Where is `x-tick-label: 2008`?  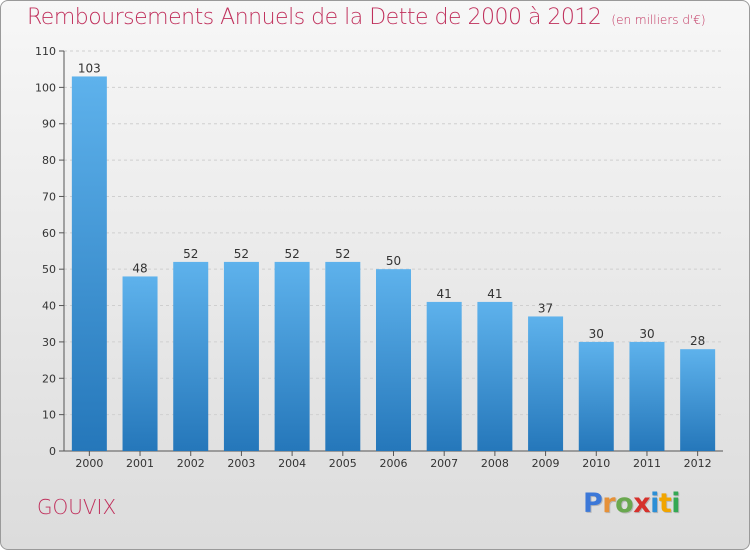
x-tick-label: 2008 is located at coordinates (495, 463).